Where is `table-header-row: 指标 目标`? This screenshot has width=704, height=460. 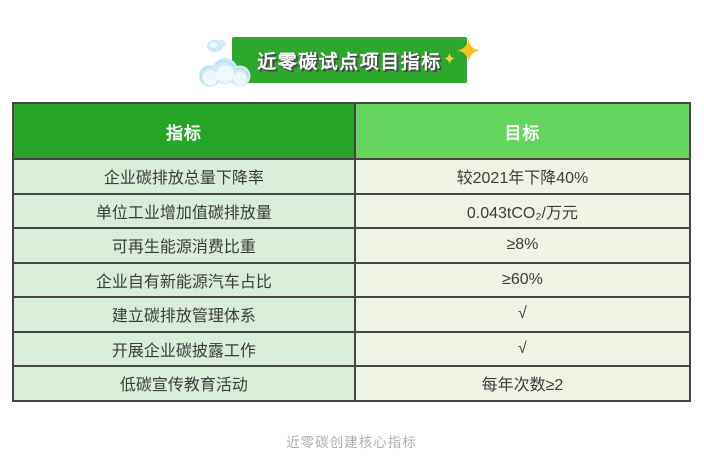
table-header-row: 指标 目标 is located at coordinates (352, 131).